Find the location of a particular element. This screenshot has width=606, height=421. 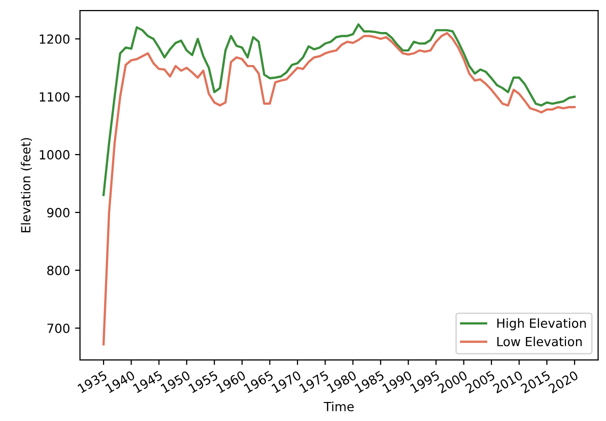

y-tick-label: 1100 is located at coordinates (55, 97).